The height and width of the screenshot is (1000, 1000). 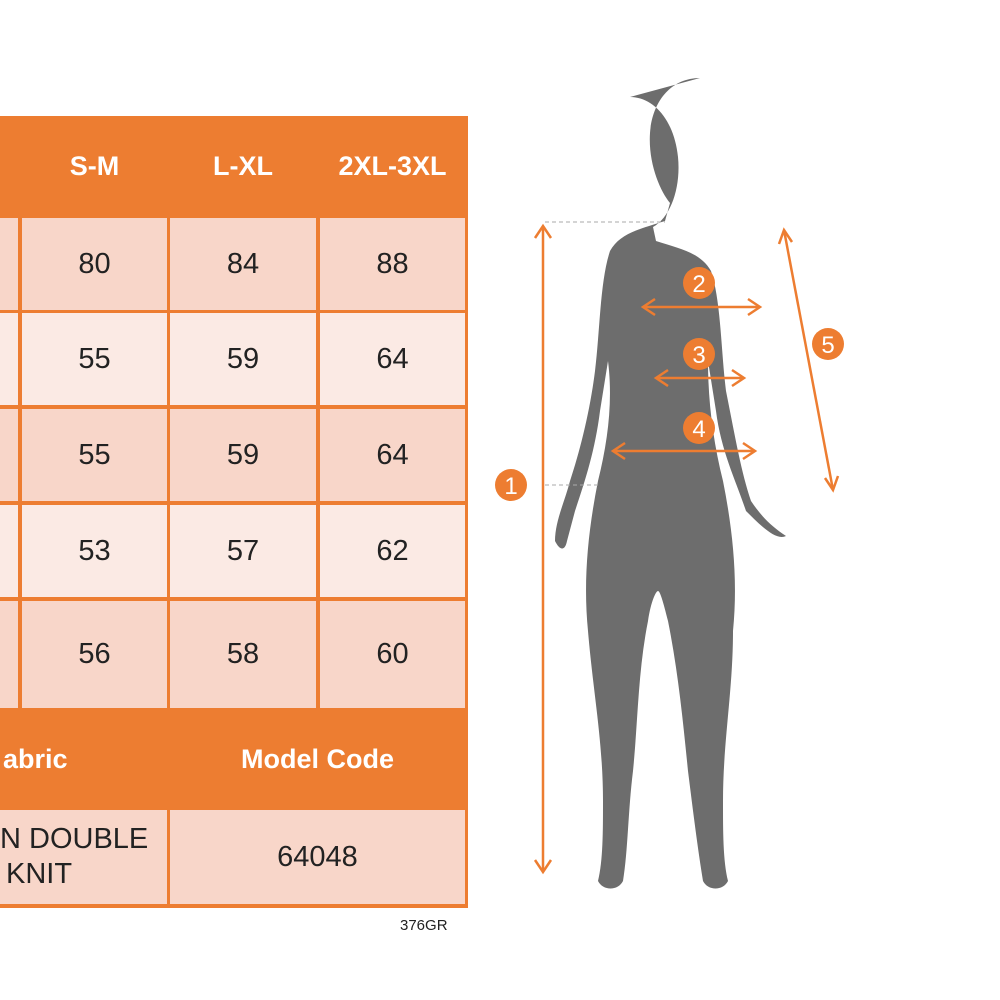 I want to click on fabric-line-2: KNIT, so click(x=39, y=874).